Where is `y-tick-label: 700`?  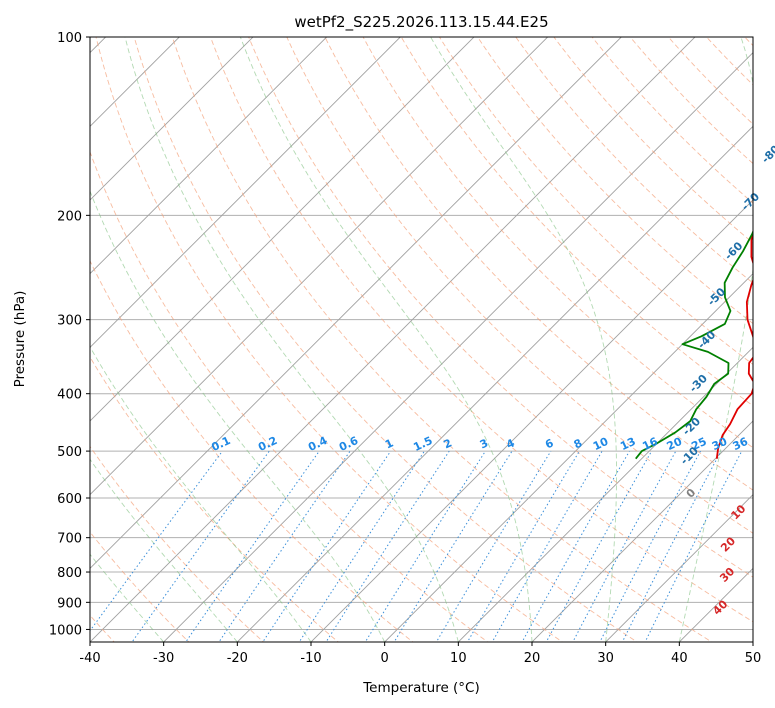 y-tick-label: 700 is located at coordinates (69, 539).